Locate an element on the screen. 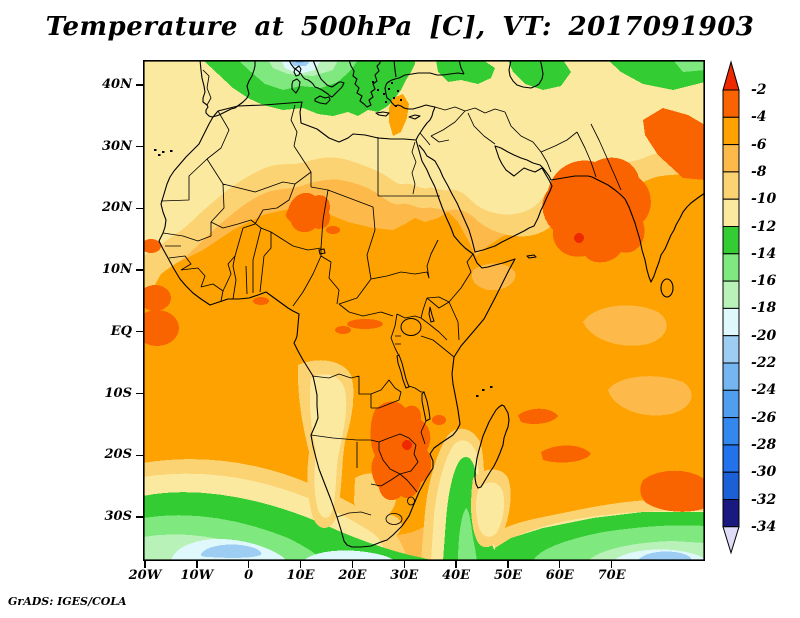 The image size is (800, 618). canary-islands is located at coordinates (163, 152).